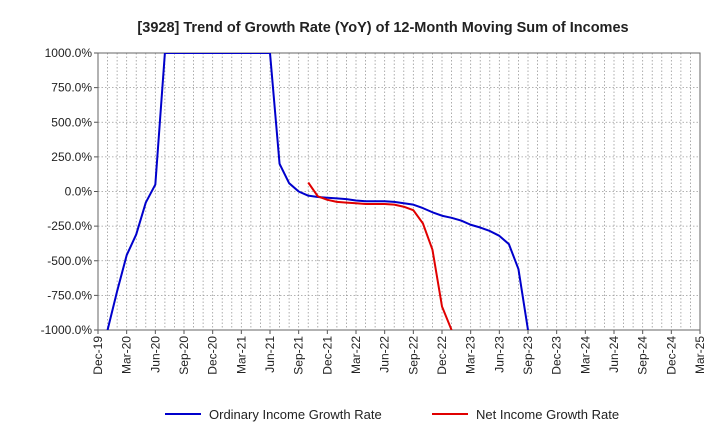 This screenshot has width=720, height=445. What do you see at coordinates (528, 355) in the screenshot?
I see `x-tick-label: Sep-23` at bounding box center [528, 355].